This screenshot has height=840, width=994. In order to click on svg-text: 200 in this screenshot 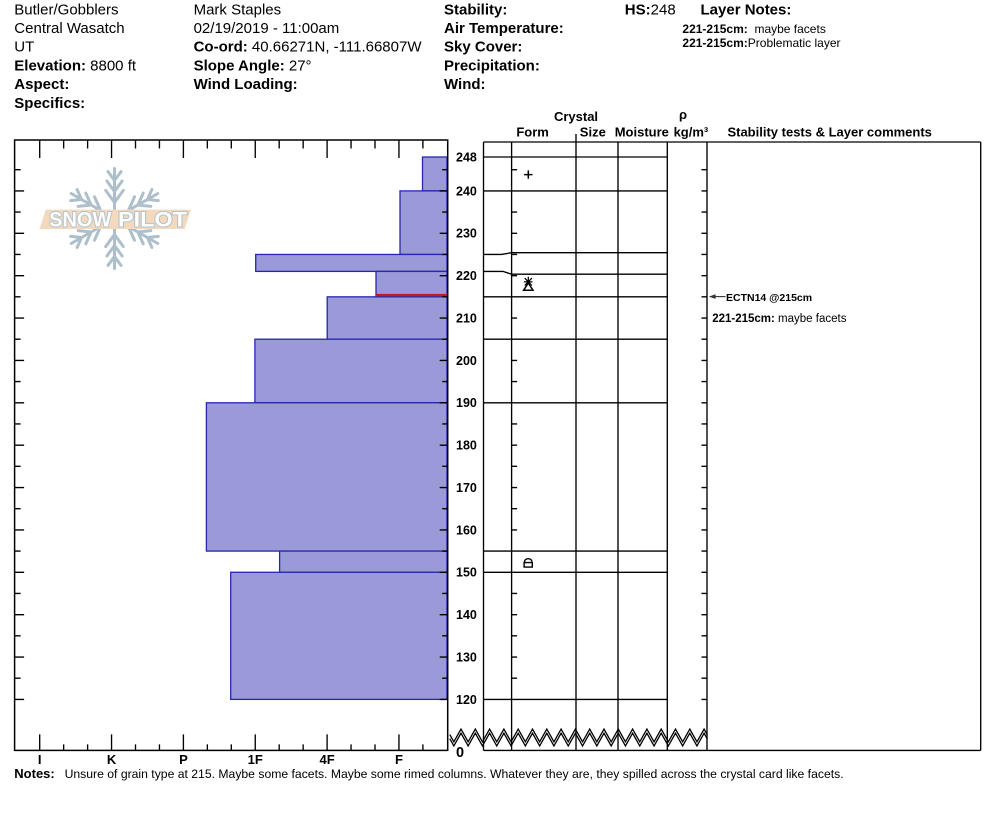, I will do `click(466, 361)`.